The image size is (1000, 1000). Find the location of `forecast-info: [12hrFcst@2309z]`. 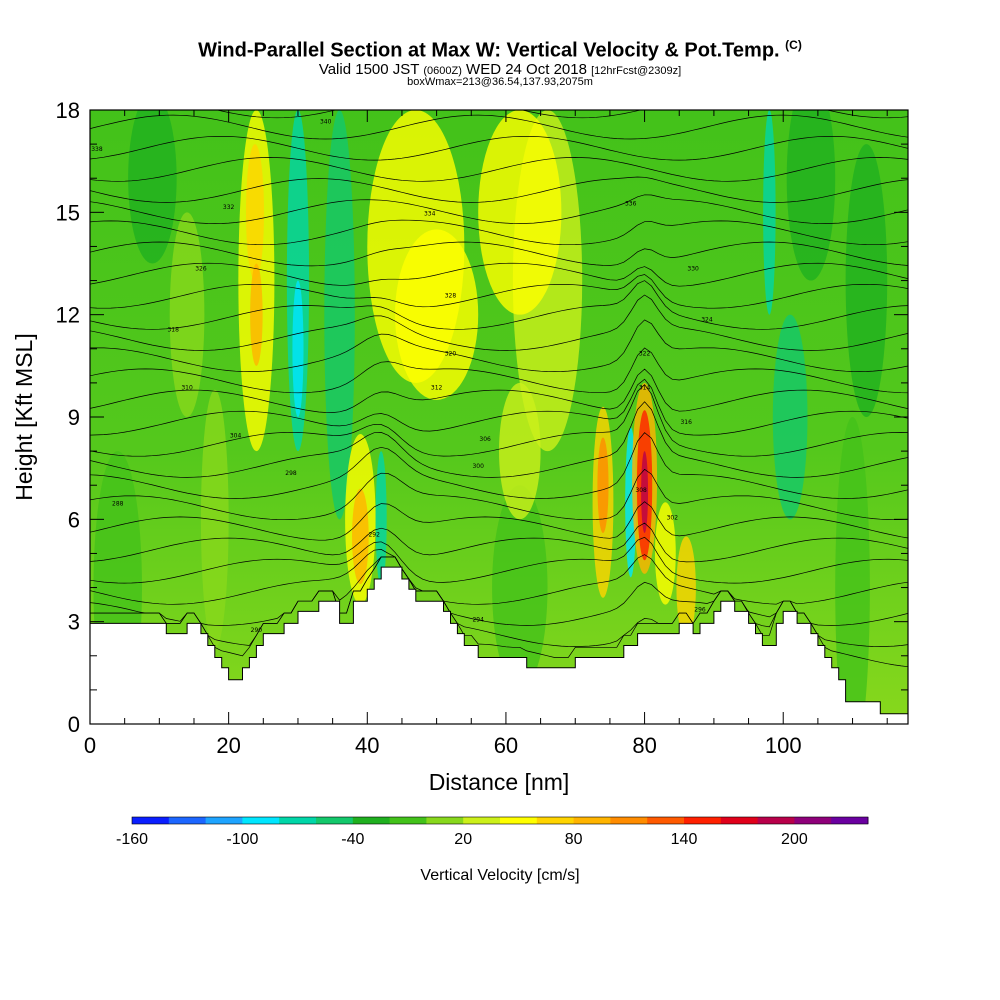

forecast-info: [12hrFcst@2309z] is located at coordinates (636, 71).